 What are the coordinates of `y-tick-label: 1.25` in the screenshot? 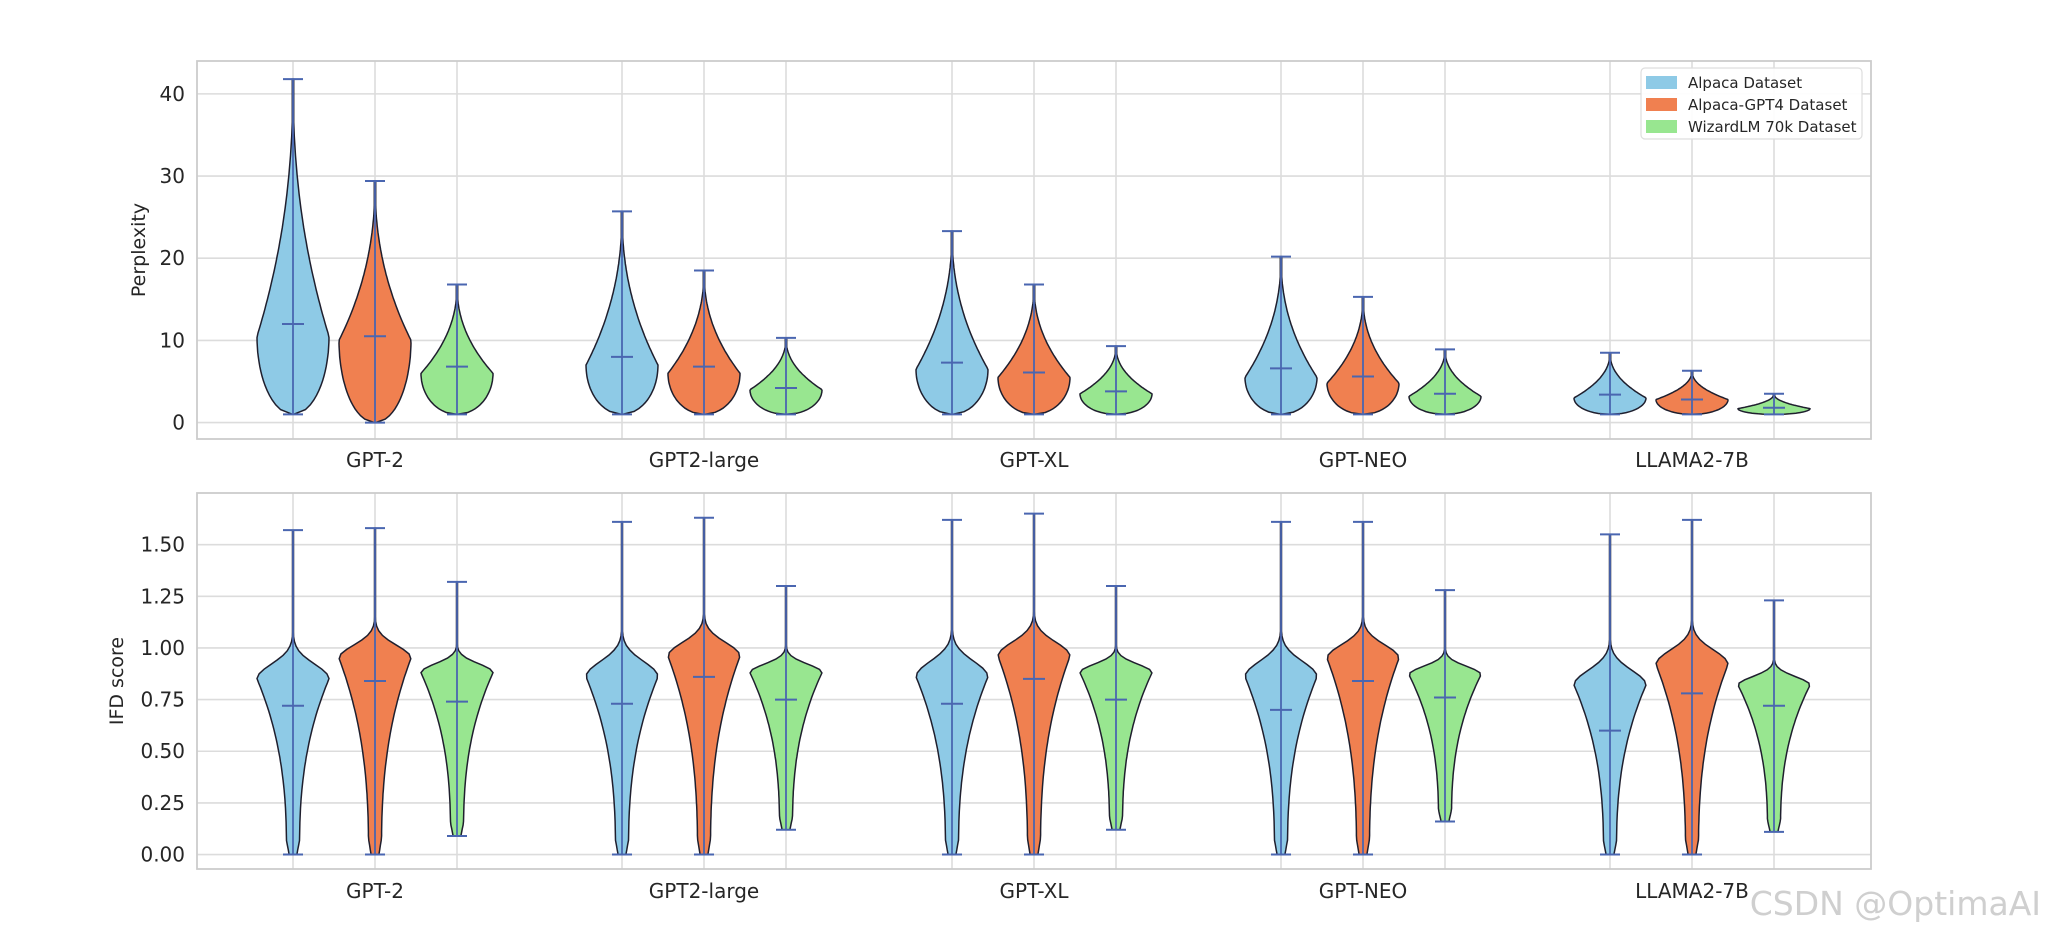 It's located at (162, 596).